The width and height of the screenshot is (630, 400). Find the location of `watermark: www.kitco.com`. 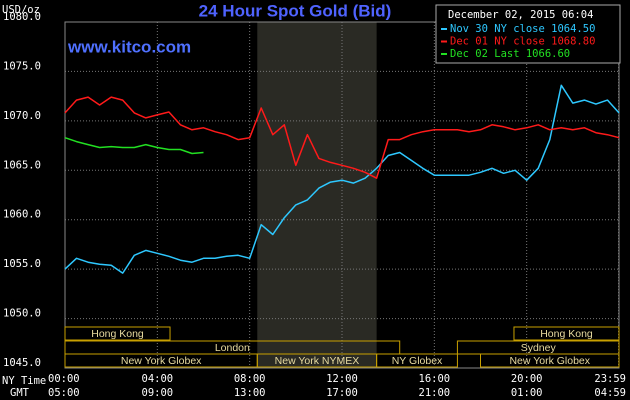

watermark: www.kitco.com is located at coordinates (129, 46).